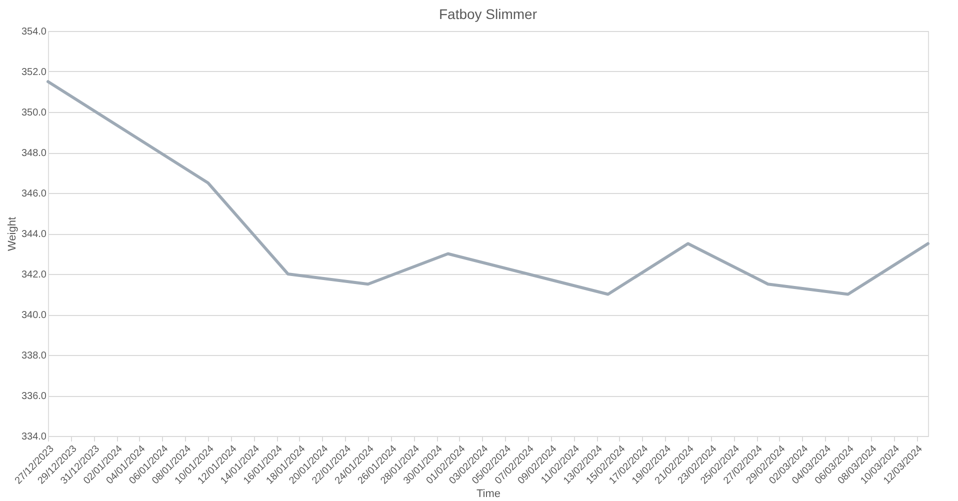 This screenshot has height=501, width=958. What do you see at coordinates (34, 234) in the screenshot?
I see `y-tick-label: 344.0` at bounding box center [34, 234].